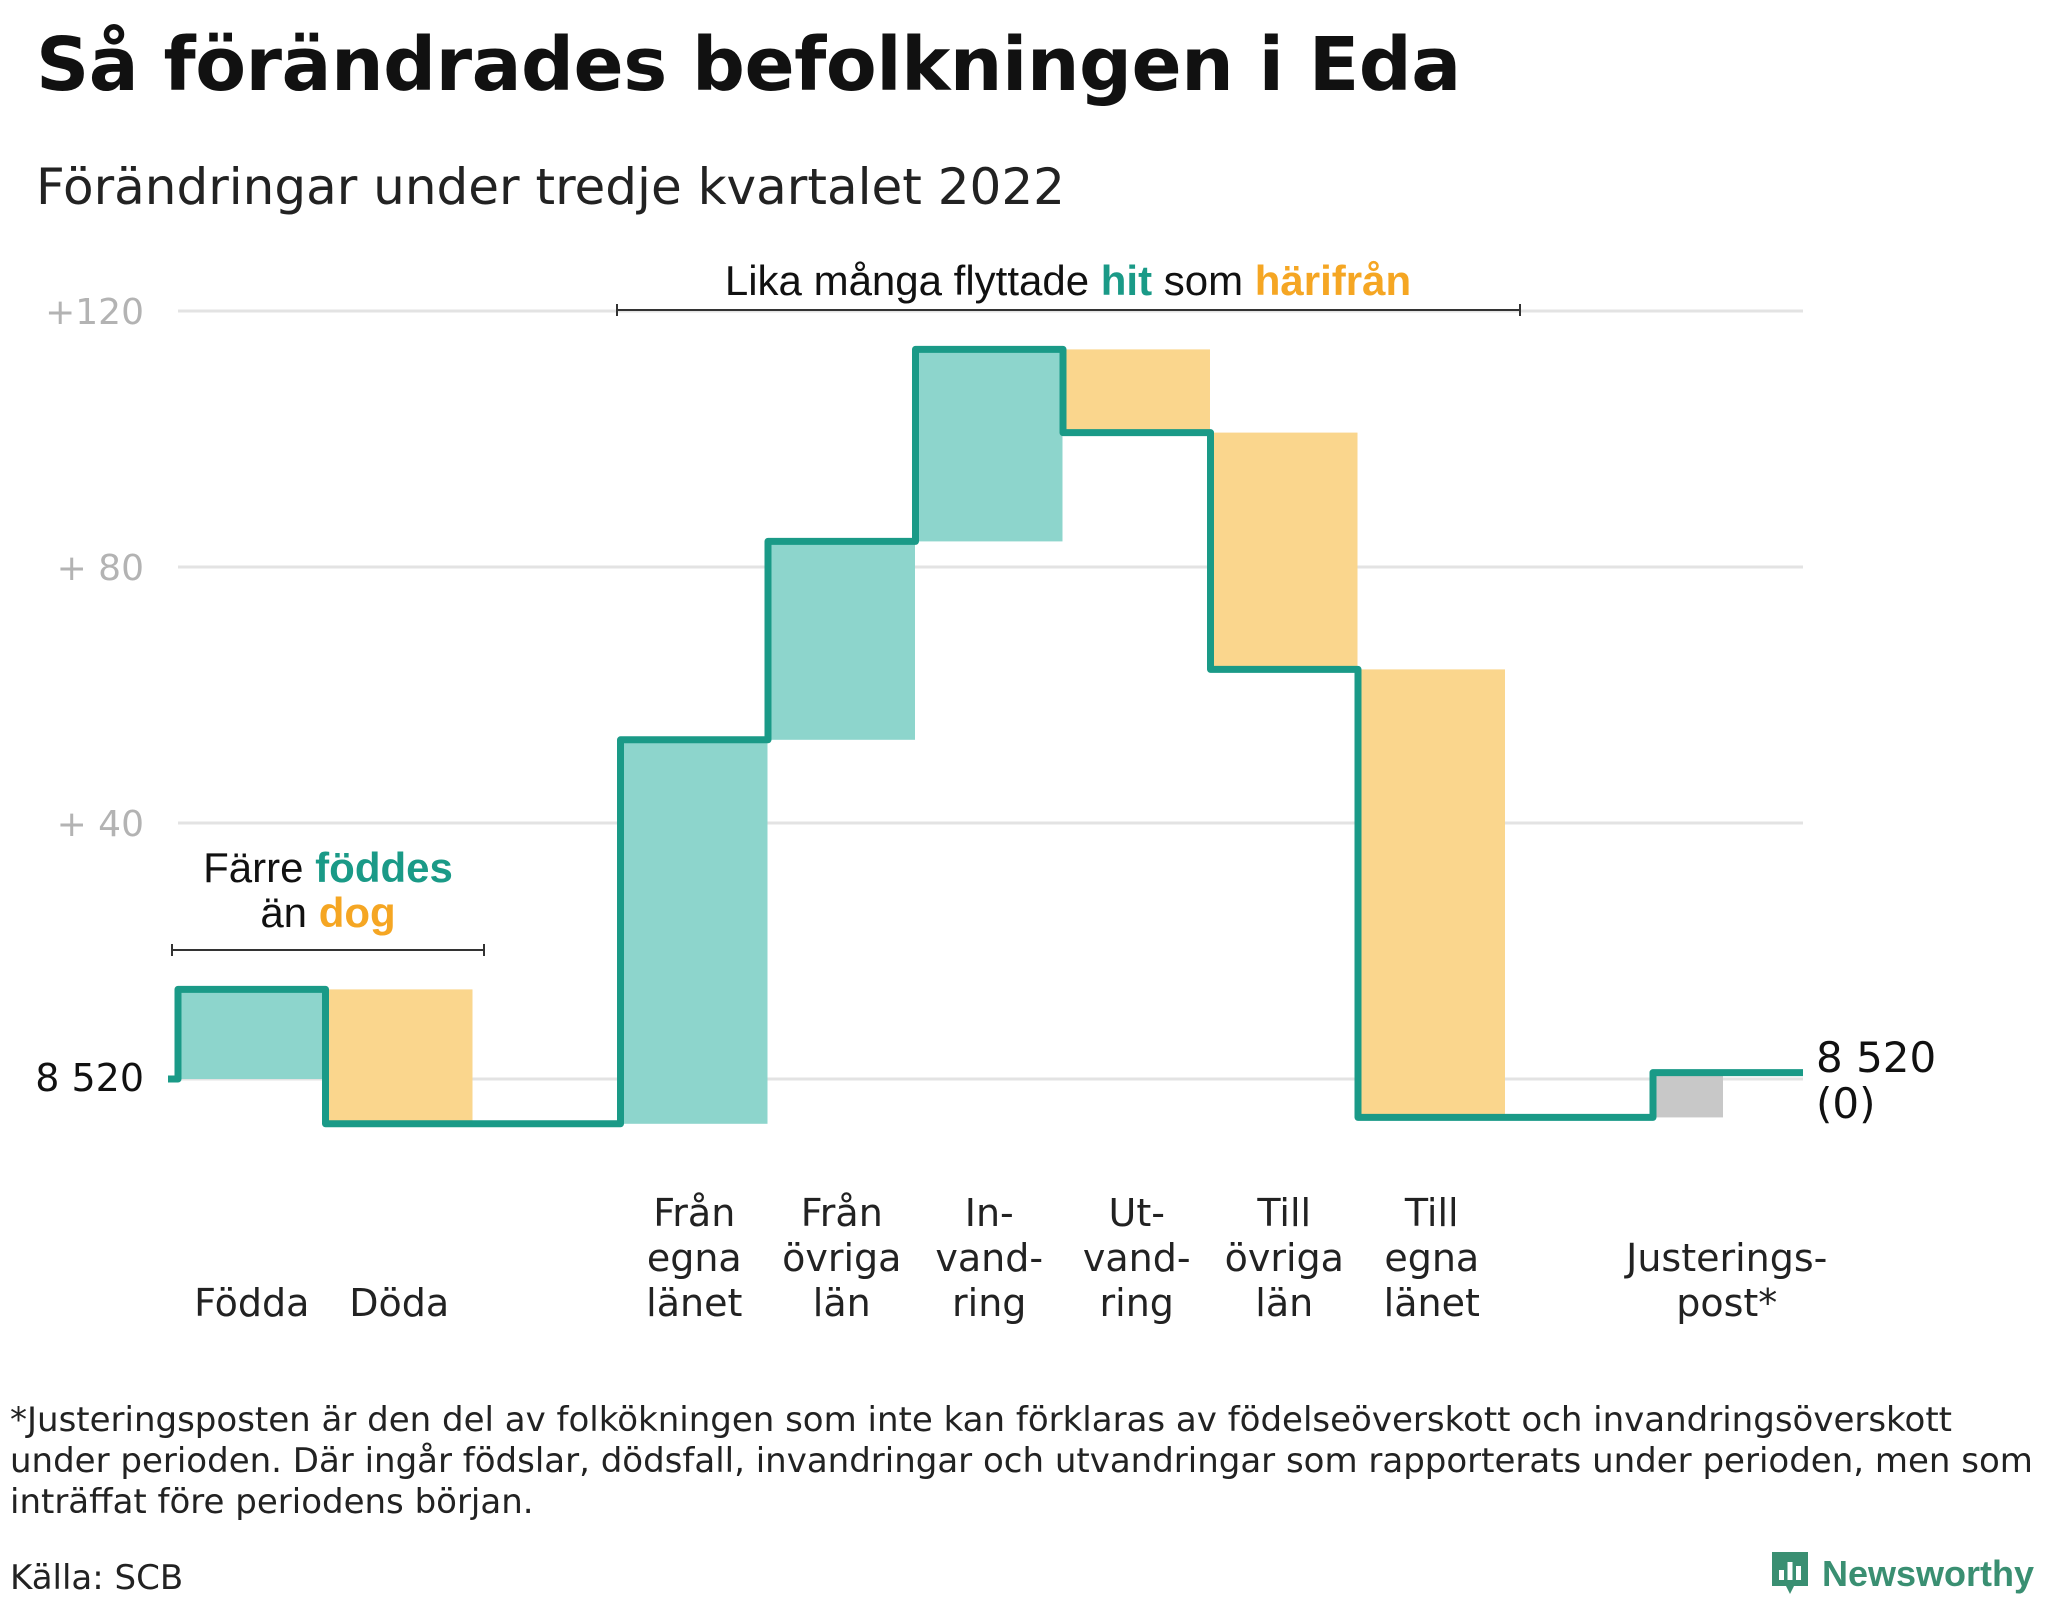 The image size is (2048, 1600). What do you see at coordinates (89, 1078) in the screenshot?
I see `base-value-label: 8 520` at bounding box center [89, 1078].